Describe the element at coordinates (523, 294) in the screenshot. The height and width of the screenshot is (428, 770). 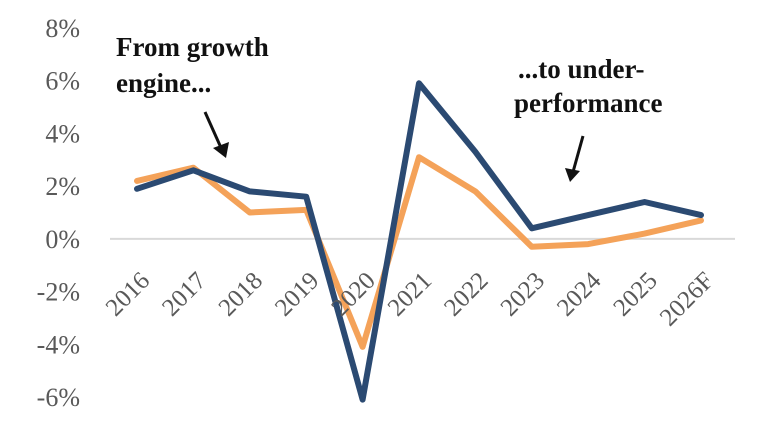
I see `x-tick-label: 2023` at that location.